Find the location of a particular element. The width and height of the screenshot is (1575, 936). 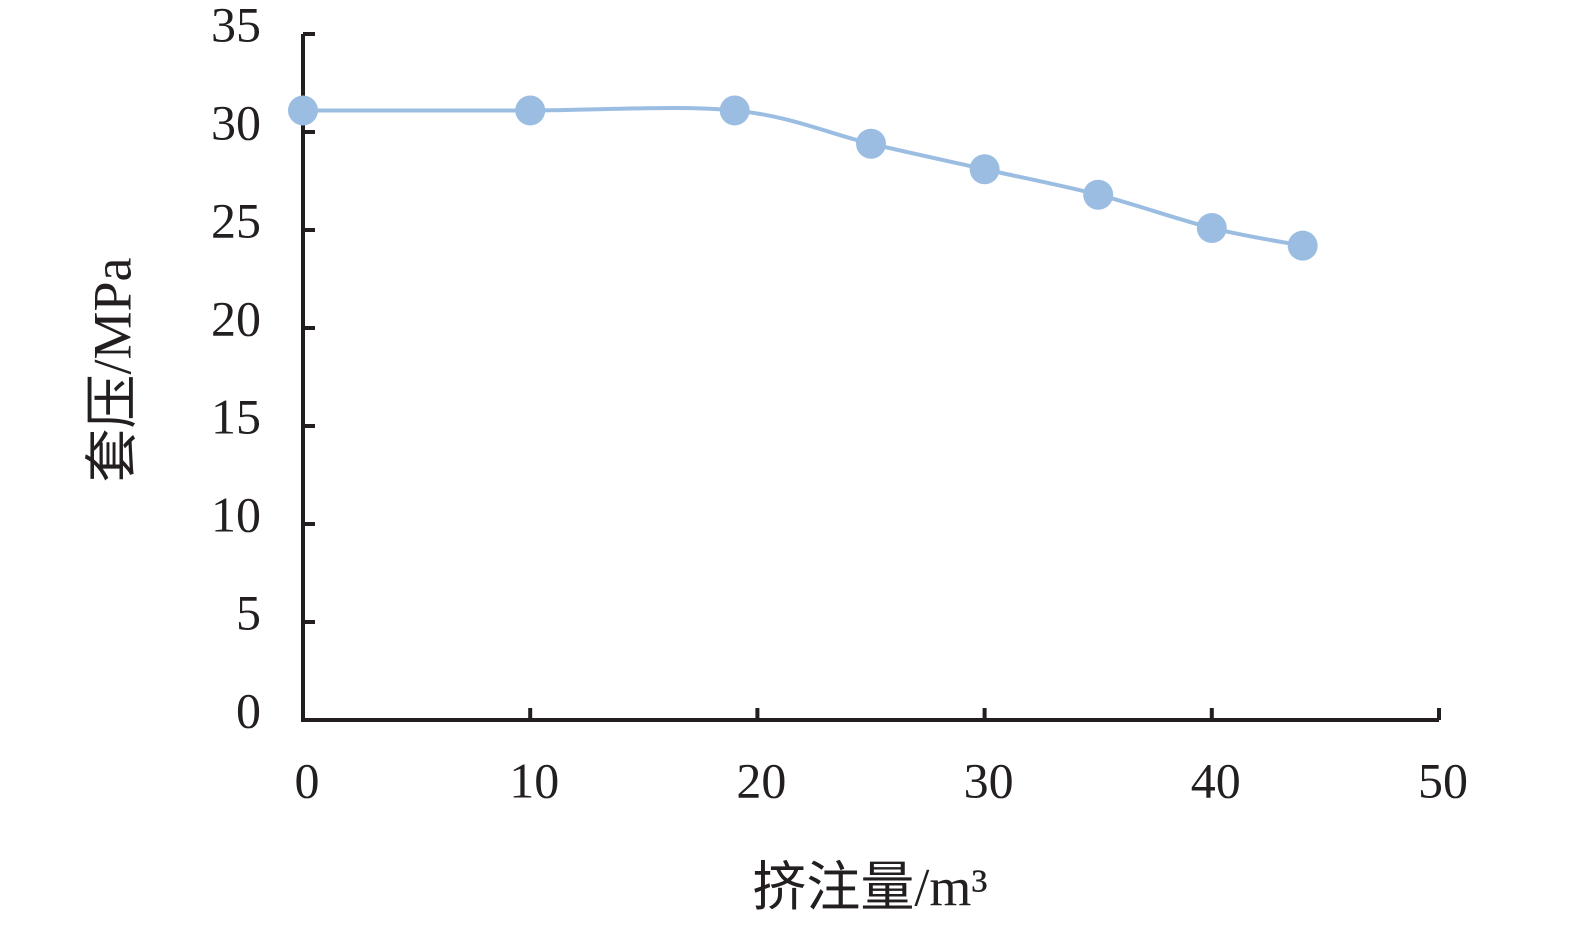

y-tick-label: 20 is located at coordinates (236, 318).